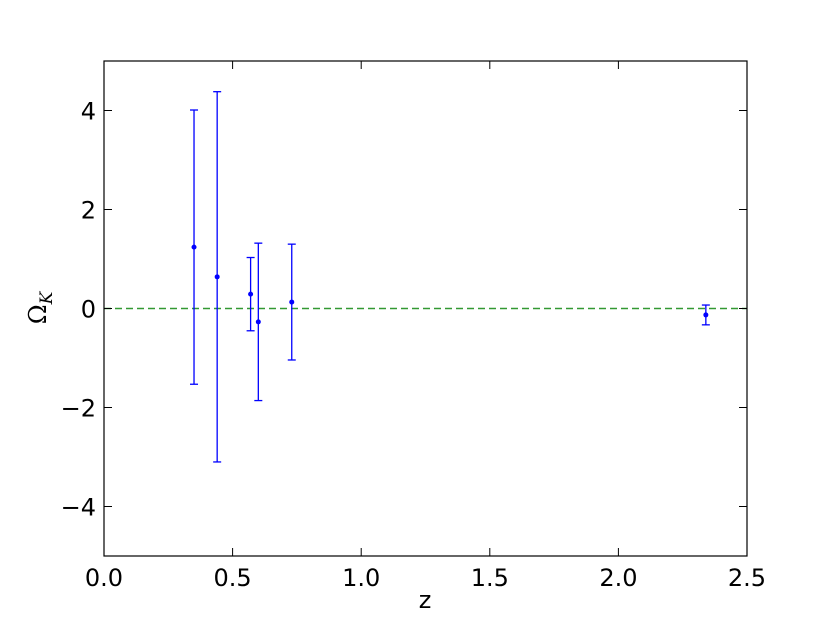 This screenshot has height=619, width=830. I want to click on y-tick-label: −2, so click(78, 409).